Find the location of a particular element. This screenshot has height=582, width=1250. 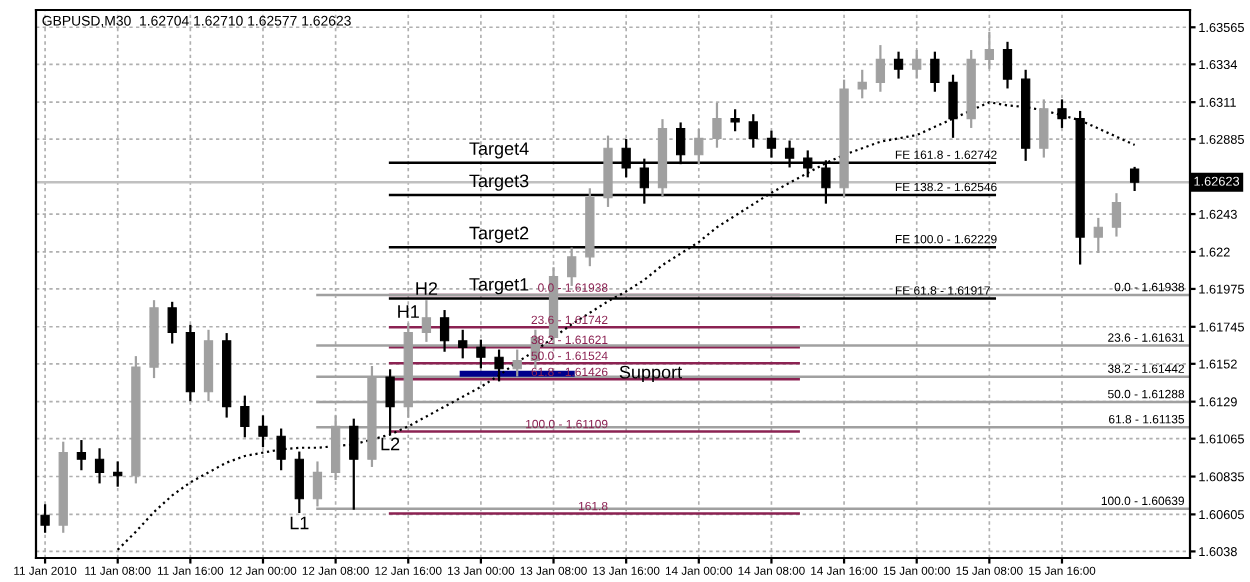

annotation: Target3 is located at coordinates (499, 182).